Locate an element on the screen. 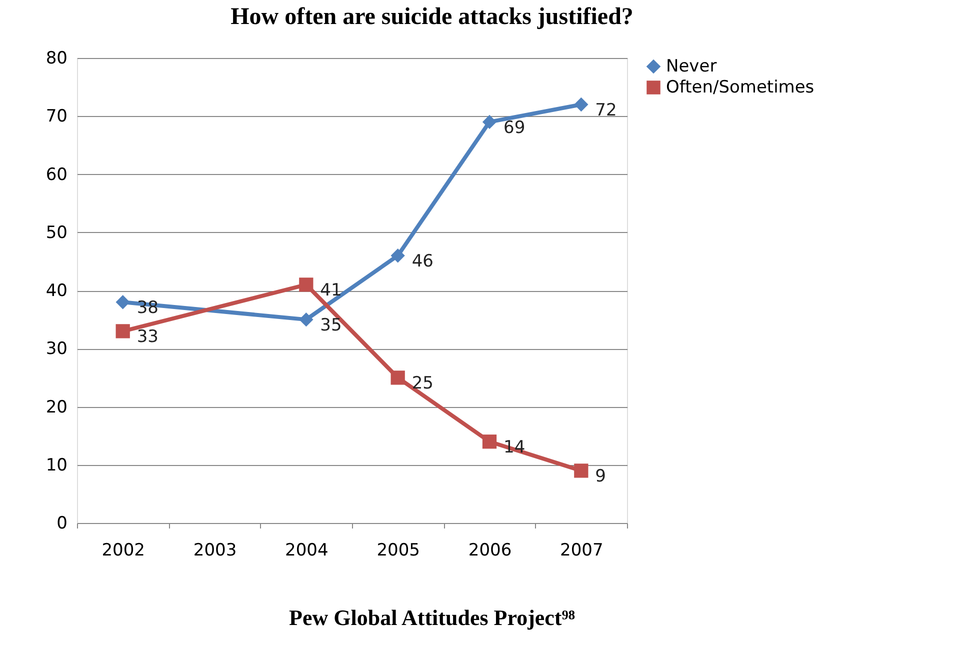  x-tick-label: 2006 is located at coordinates (490, 550).